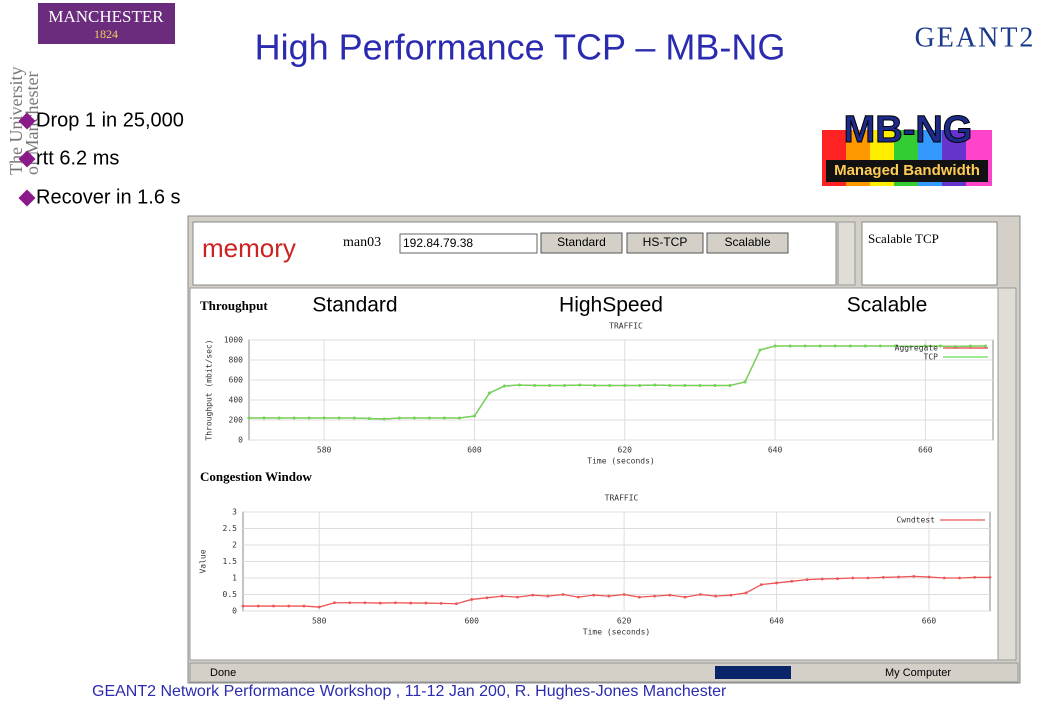  I want to click on y-tick-label: 3, so click(234, 512).